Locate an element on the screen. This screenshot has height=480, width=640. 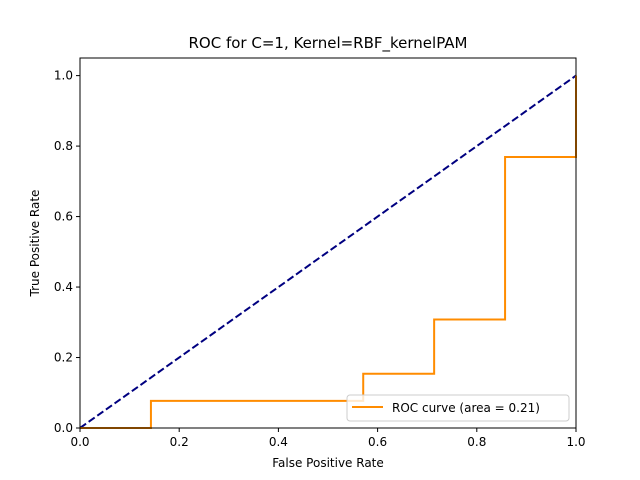
x-tick-label: 0.4 is located at coordinates (278, 442).